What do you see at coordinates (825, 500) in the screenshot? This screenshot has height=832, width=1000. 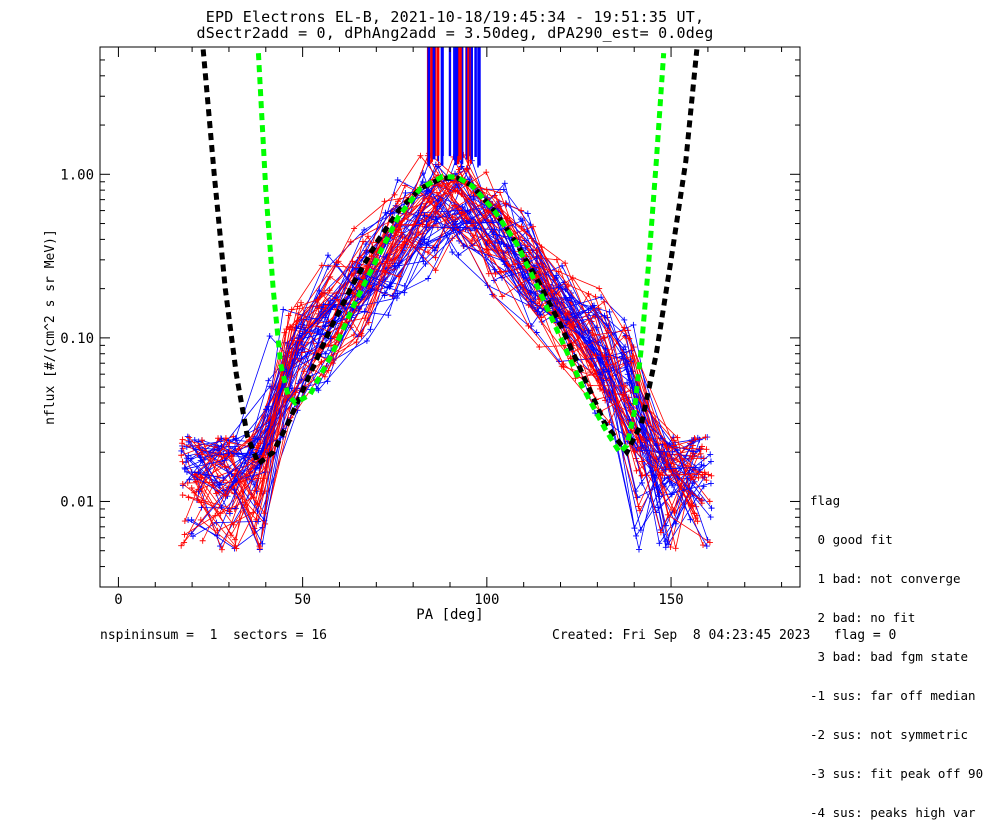 I see `legend-title: flag` at bounding box center [825, 500].